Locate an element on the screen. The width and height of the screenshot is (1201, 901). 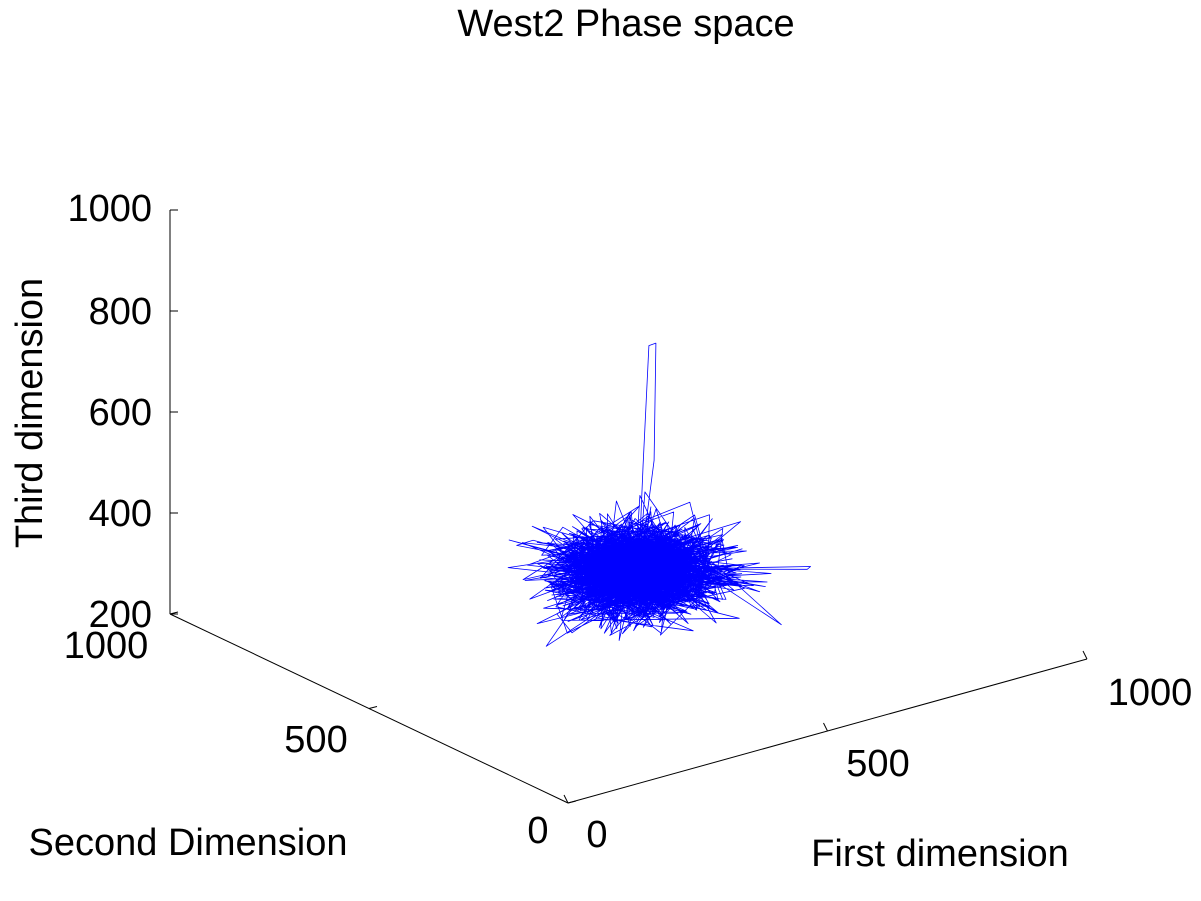
z-tick-label: 400 is located at coordinates (120, 514).